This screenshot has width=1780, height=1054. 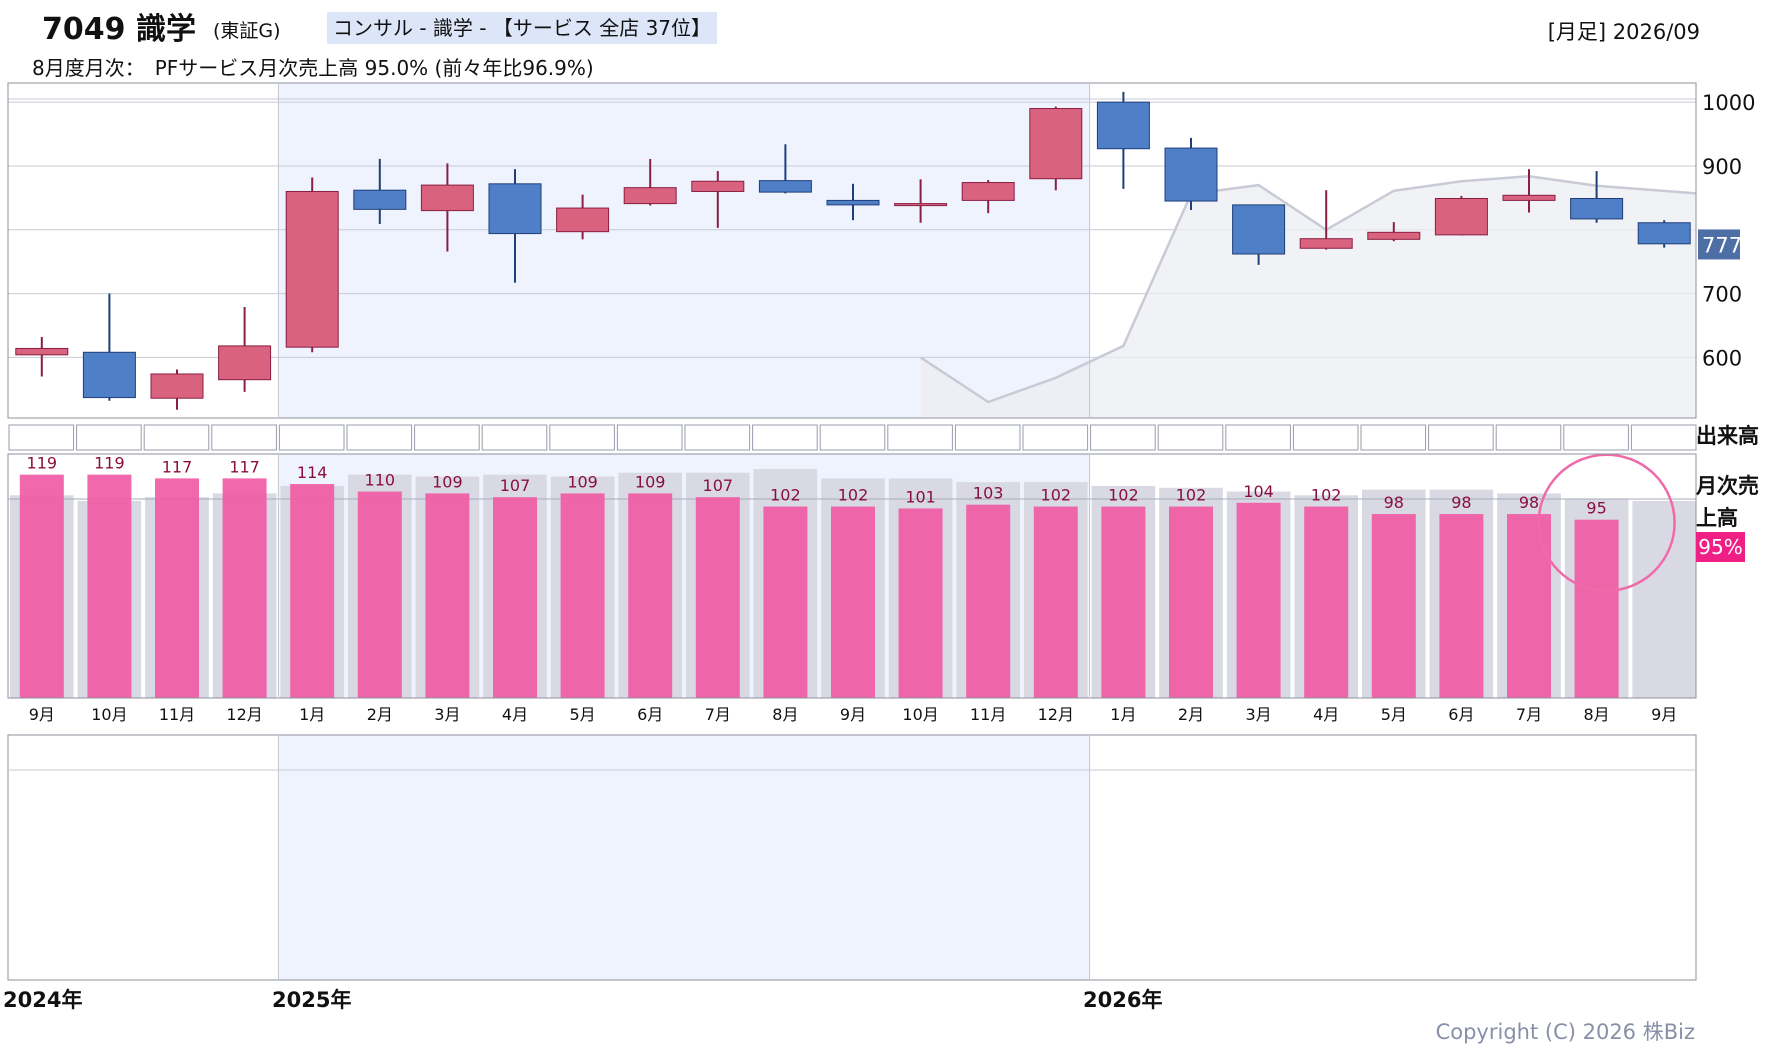 I want to click on sales-bar-label: 103, so click(x=988, y=493).